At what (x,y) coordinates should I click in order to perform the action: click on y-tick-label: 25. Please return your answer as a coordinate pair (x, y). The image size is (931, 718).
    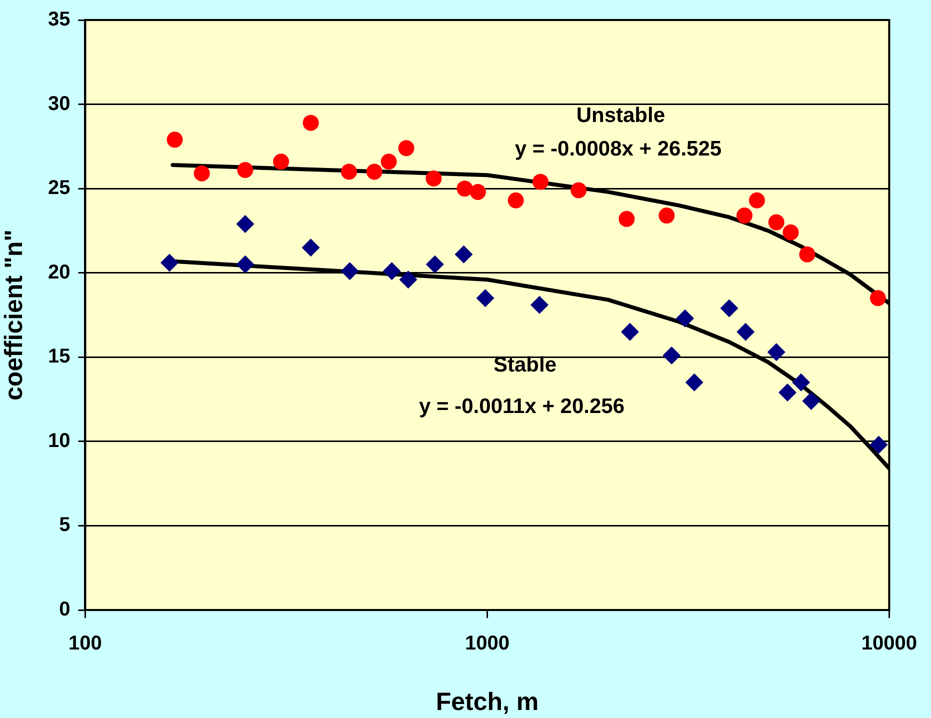
    Looking at the image, I should click on (59, 188).